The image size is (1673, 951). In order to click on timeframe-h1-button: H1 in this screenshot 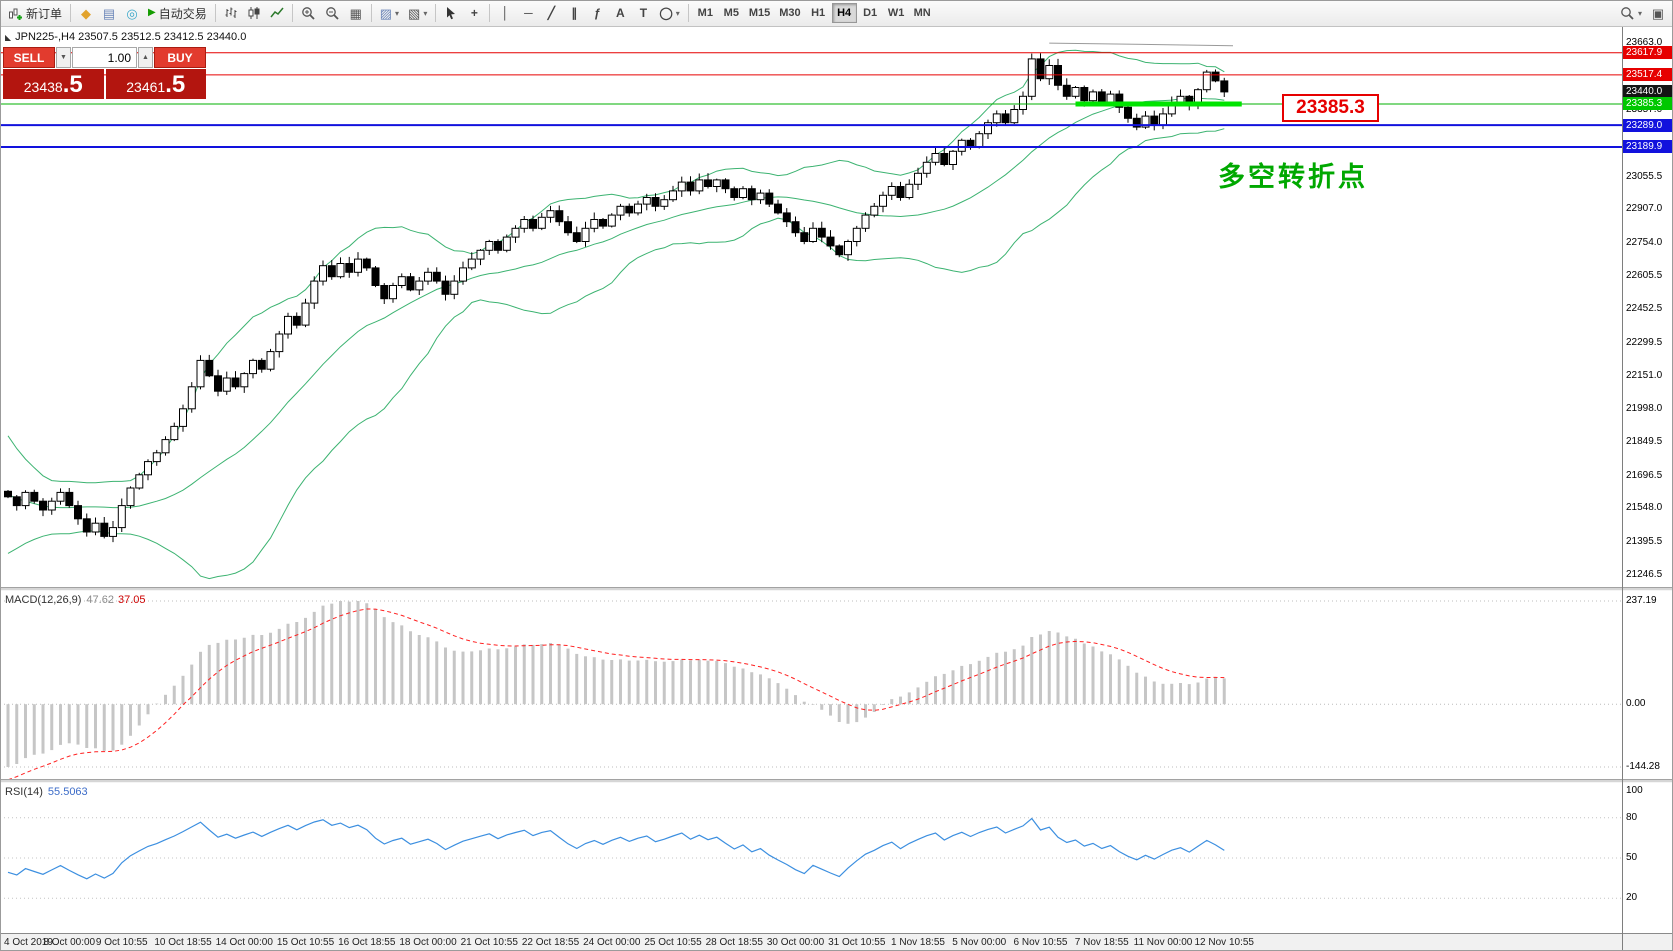, I will do `click(818, 13)`.